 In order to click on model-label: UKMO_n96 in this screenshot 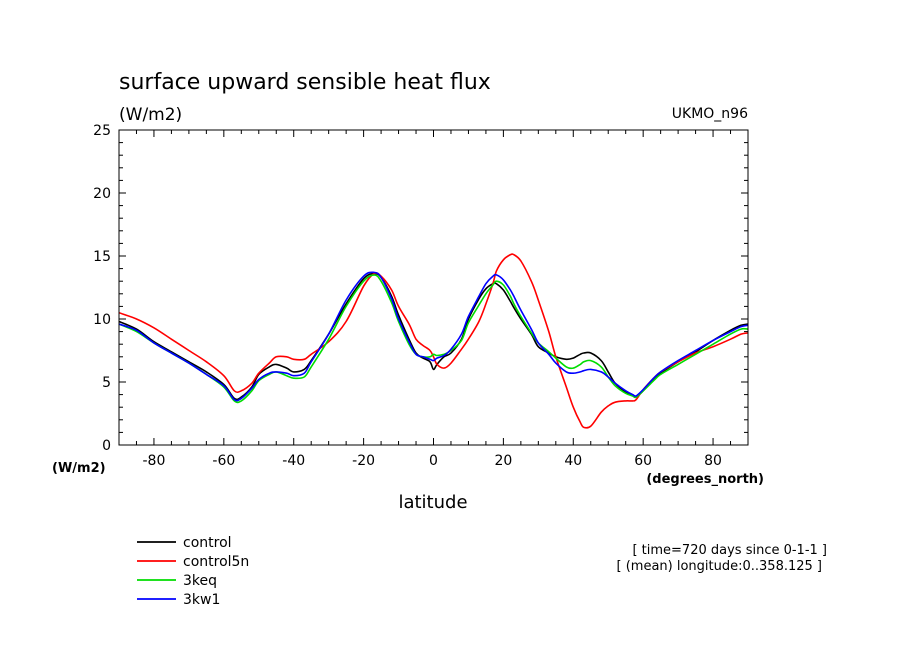, I will do `click(710, 114)`.